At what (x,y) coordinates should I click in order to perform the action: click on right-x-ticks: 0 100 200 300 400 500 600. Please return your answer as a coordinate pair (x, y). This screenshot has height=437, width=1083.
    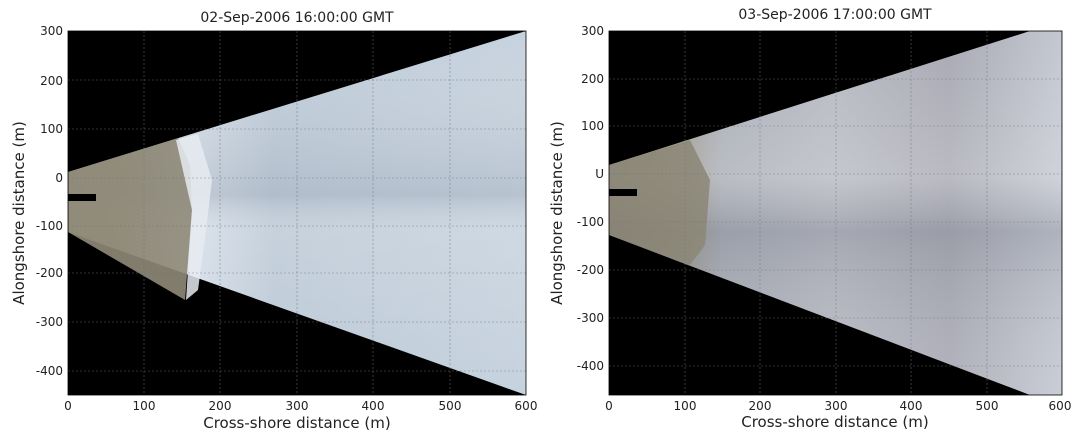
    Looking at the image, I should click on (838, 406).